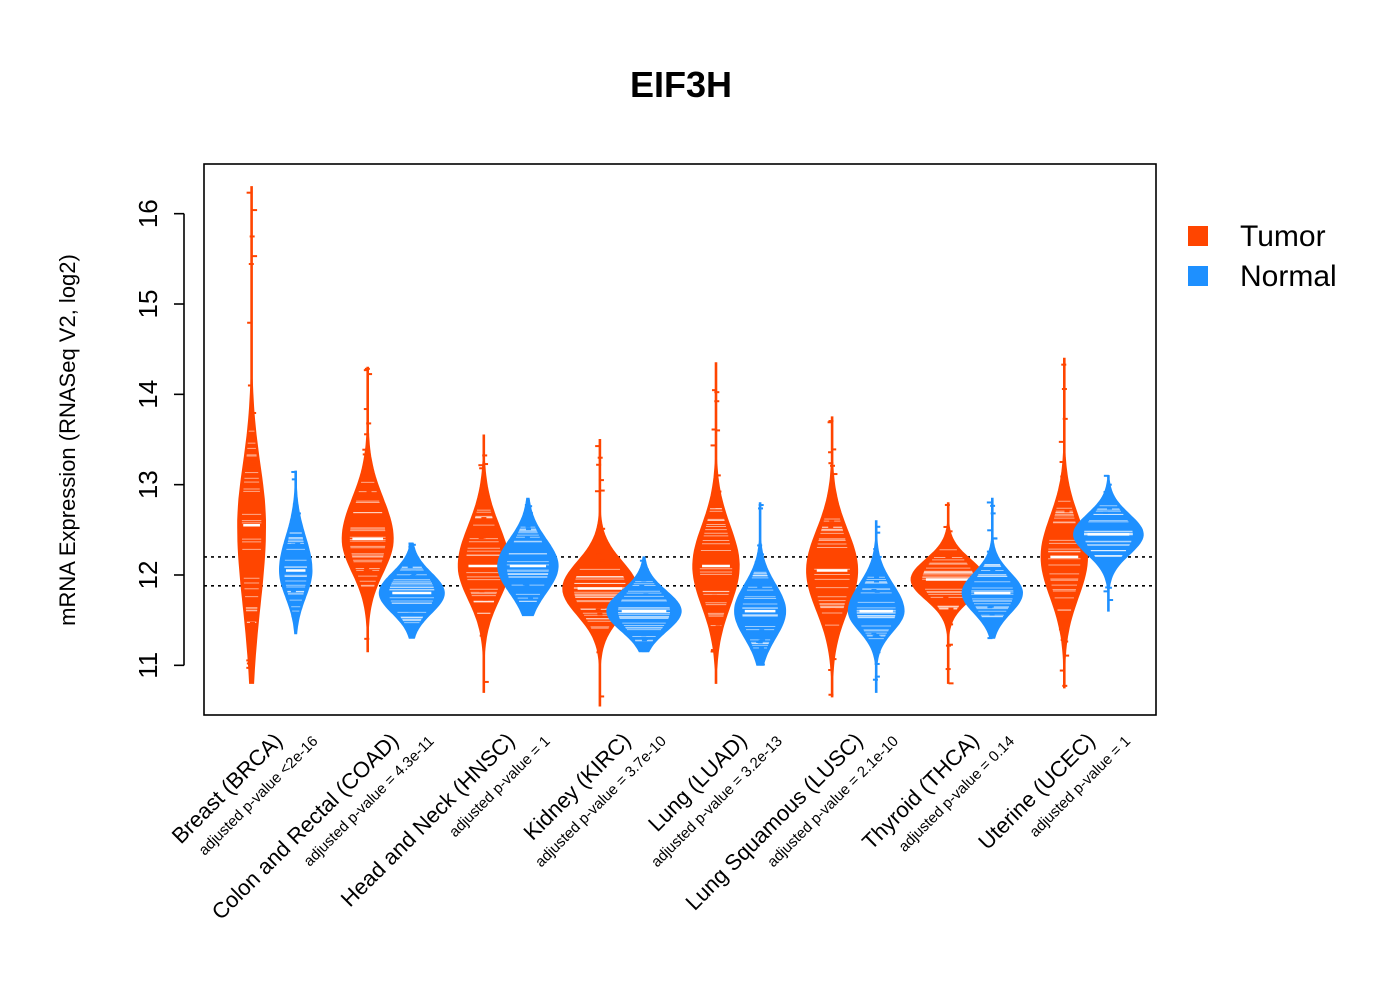  I want to click on normal-violin-body, so click(876, 606).